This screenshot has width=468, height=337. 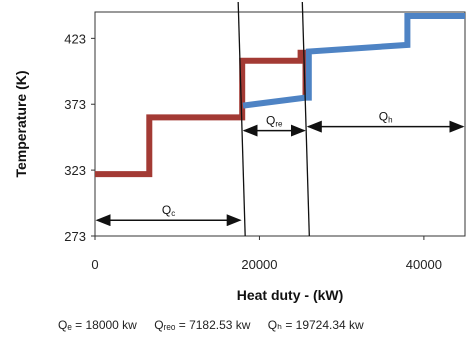 I want to click on y-tick-label: 423, so click(x=75, y=38).